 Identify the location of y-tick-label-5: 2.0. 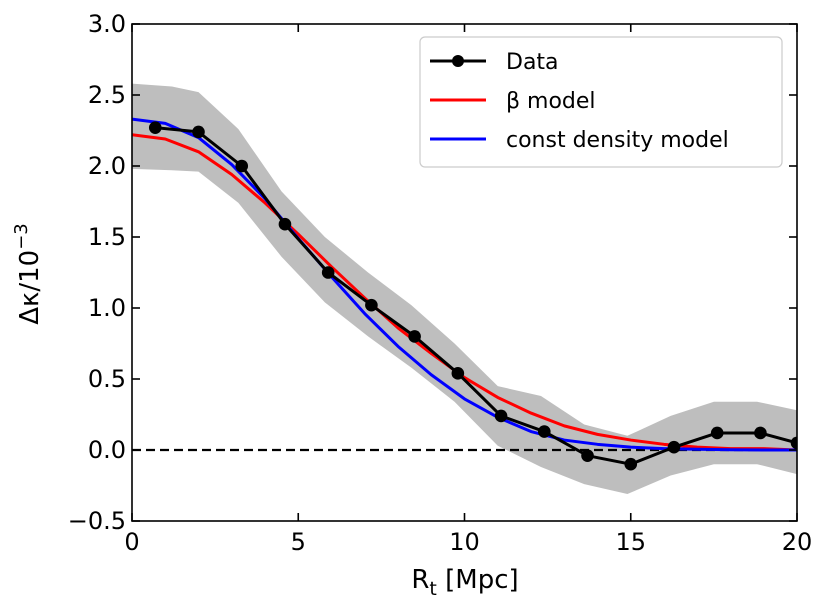
(107, 166).